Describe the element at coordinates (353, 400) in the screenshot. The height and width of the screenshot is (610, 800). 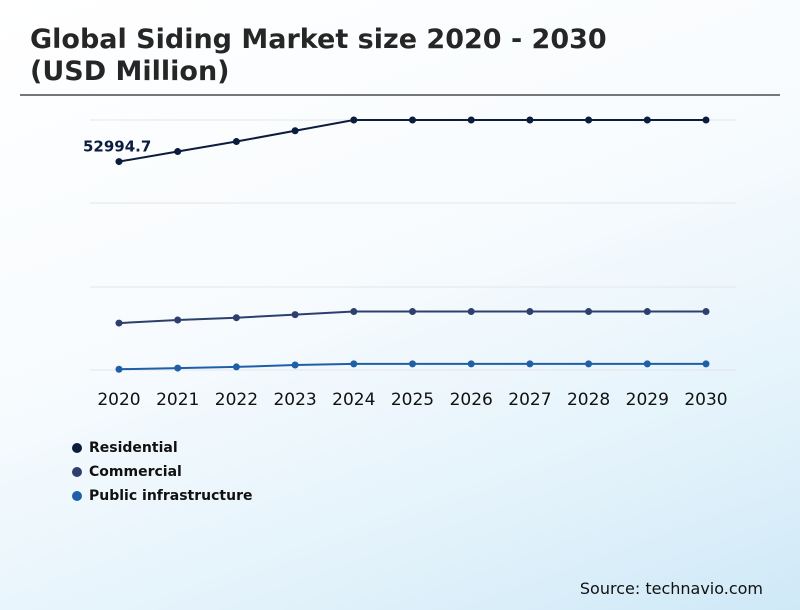
I see `x-tick-label: 2024` at that location.